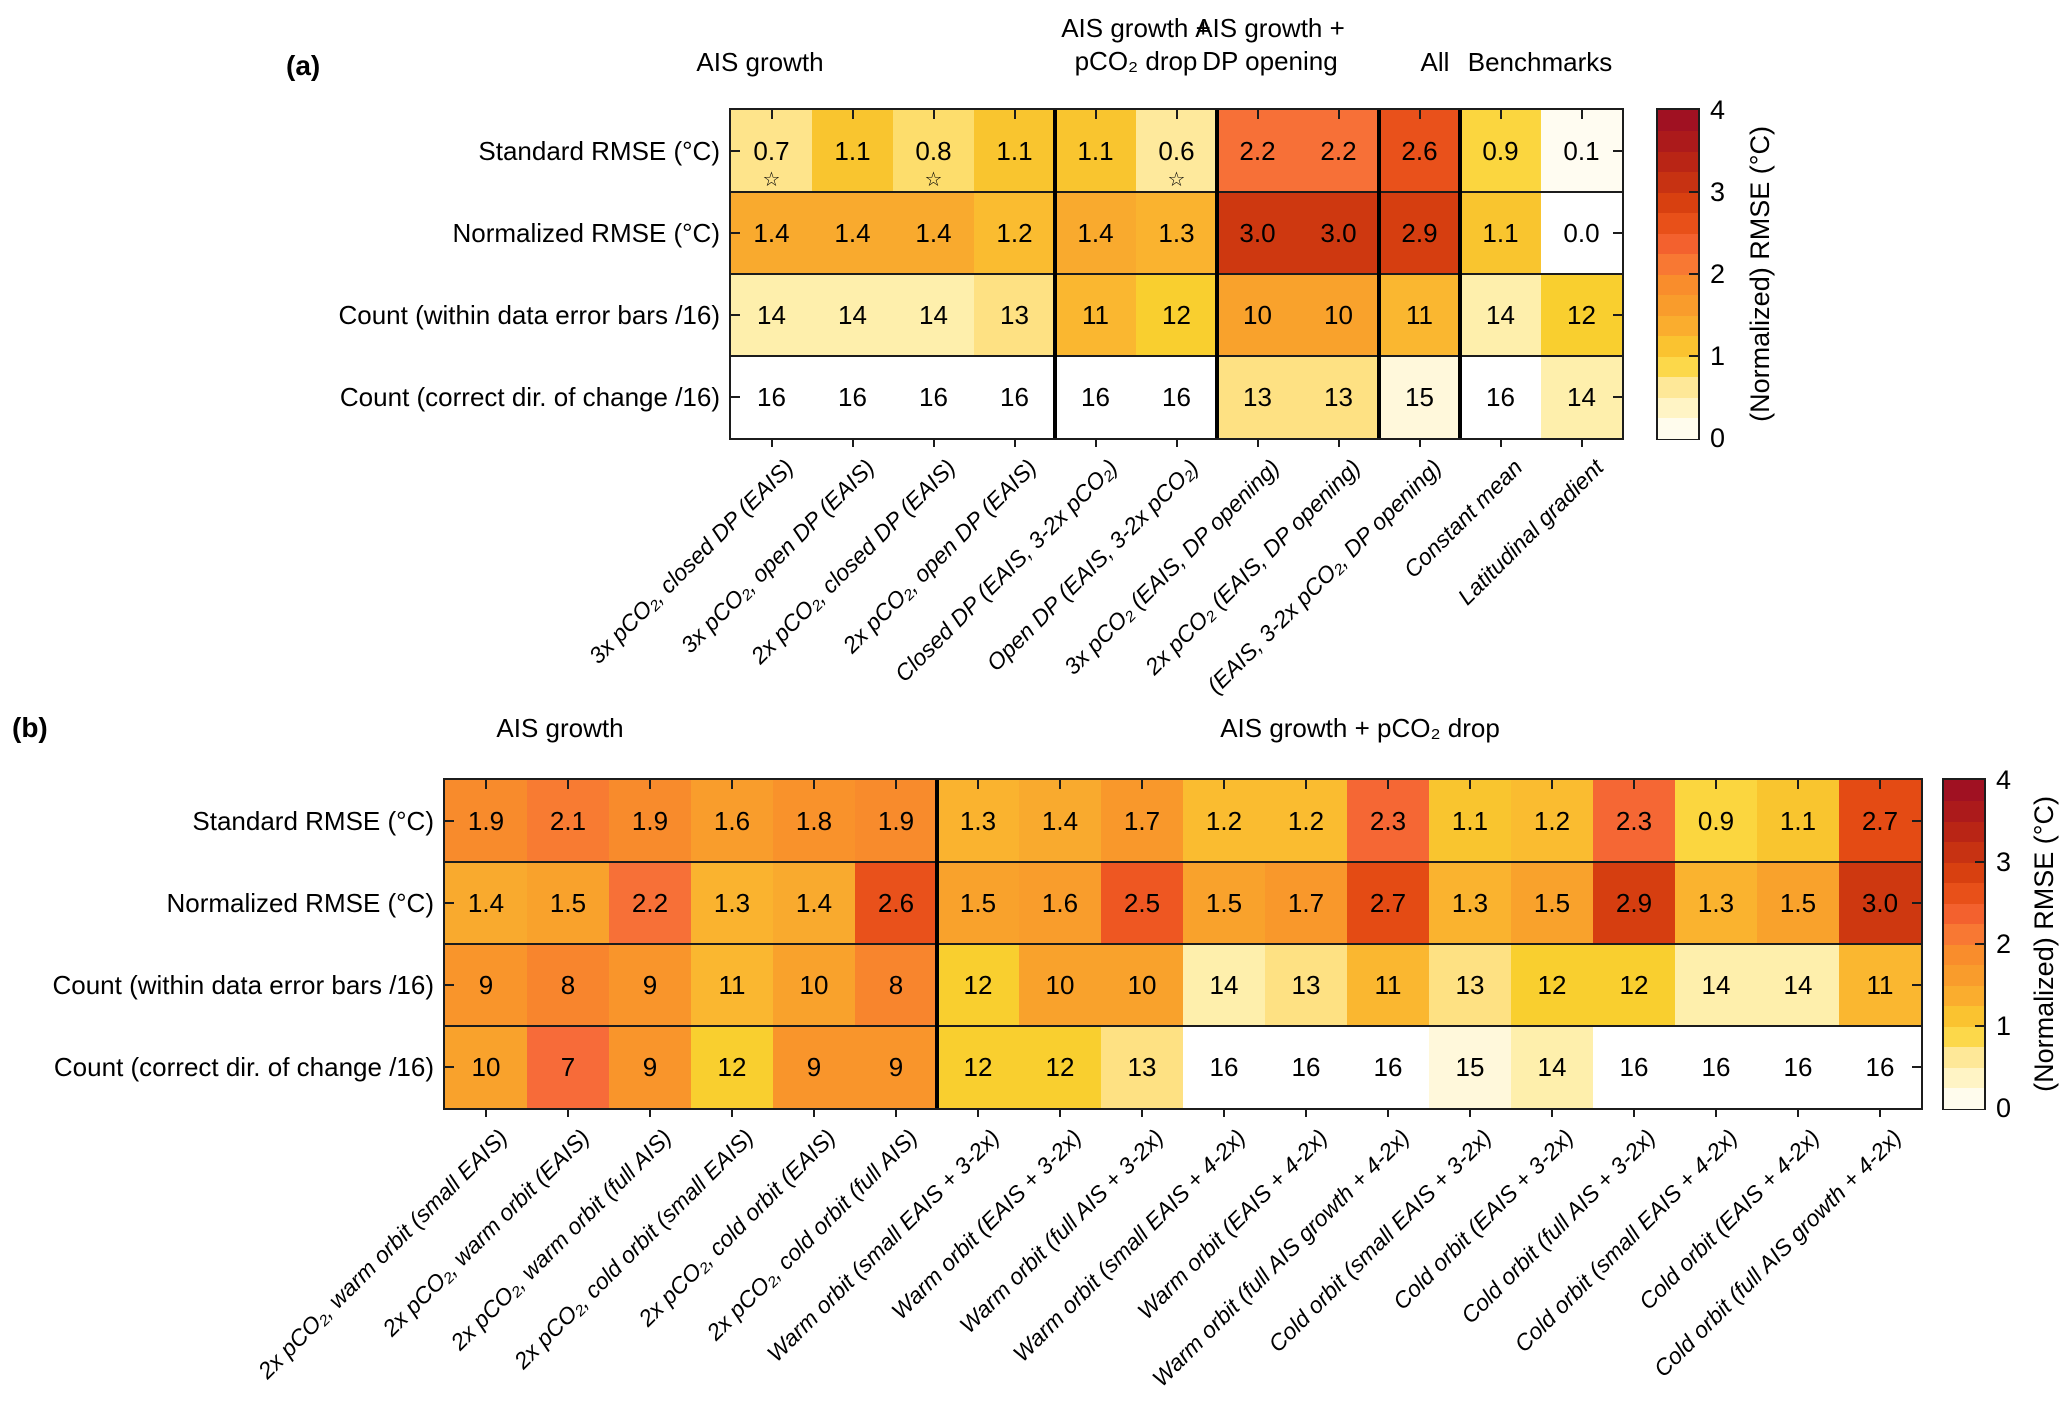 The width and height of the screenshot is (2067, 1404). What do you see at coordinates (30, 727) in the screenshot?
I see `panel-label-b: (b)` at bounding box center [30, 727].